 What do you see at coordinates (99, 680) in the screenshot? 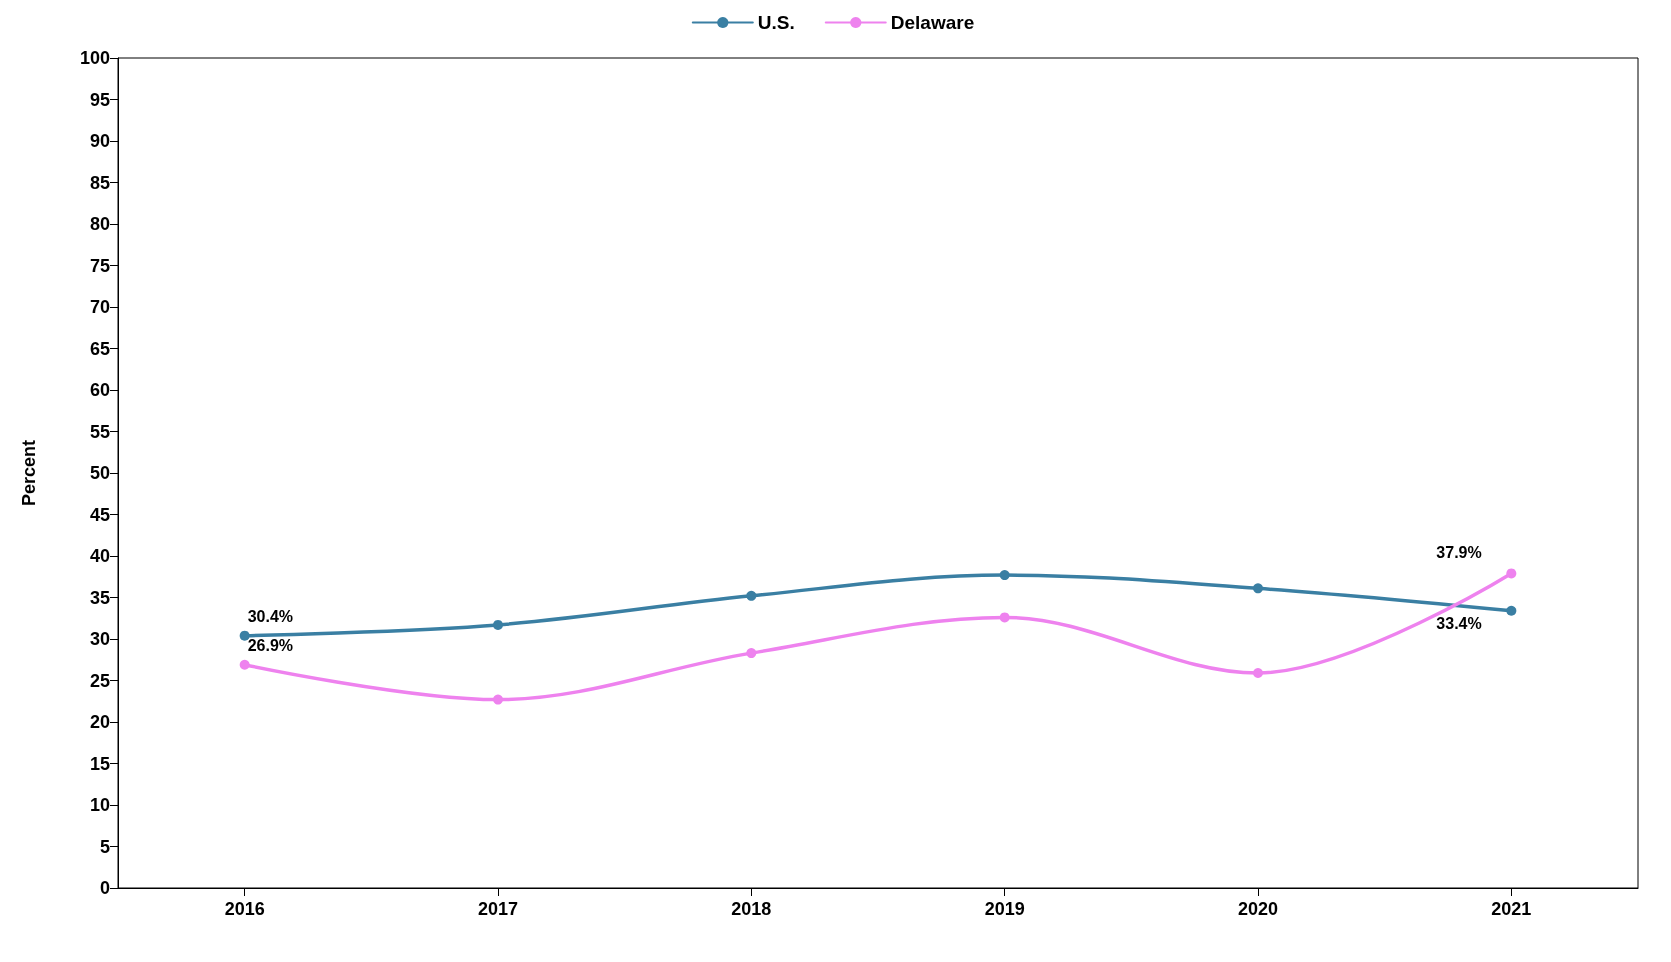
I see `y-tick-label: 25` at bounding box center [99, 680].